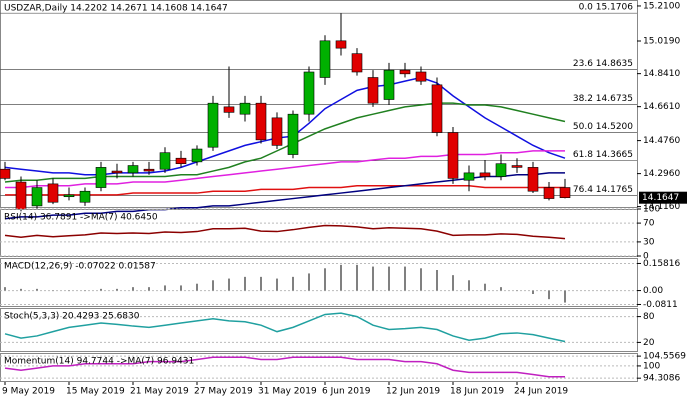 This screenshot has width=700, height=400. I want to click on panel-title: RSI(14) 36.7891 ->MA(7) 40.6450, so click(81, 218).